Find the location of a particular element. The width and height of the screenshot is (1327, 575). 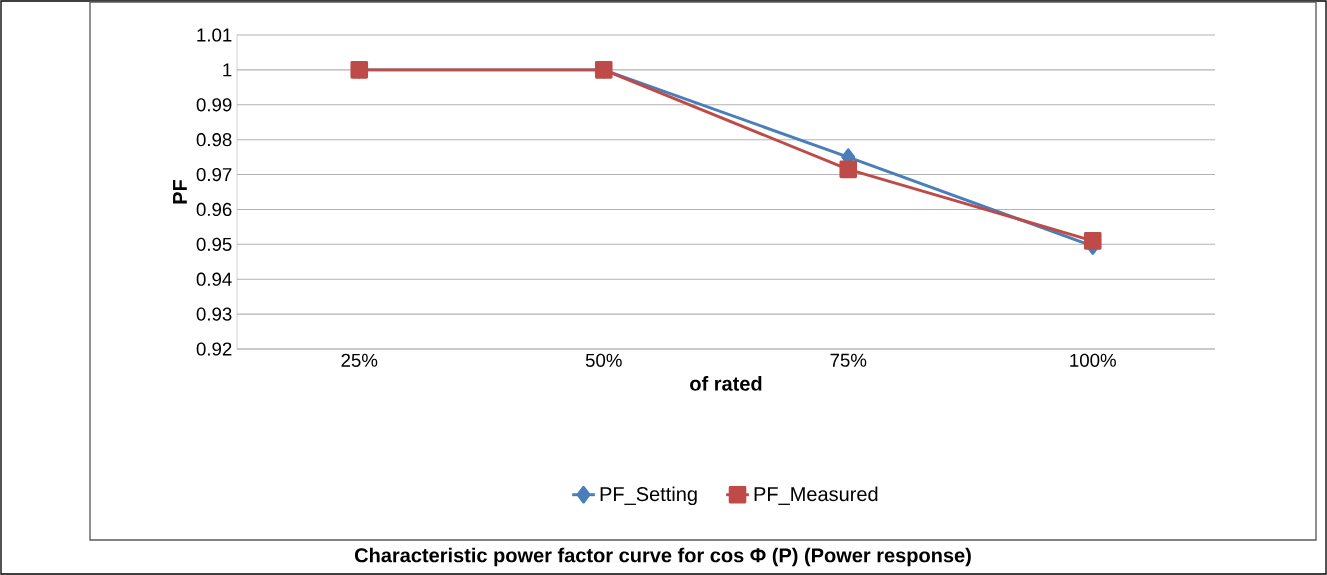

y-tick-label: 0.92 is located at coordinates (214, 349).